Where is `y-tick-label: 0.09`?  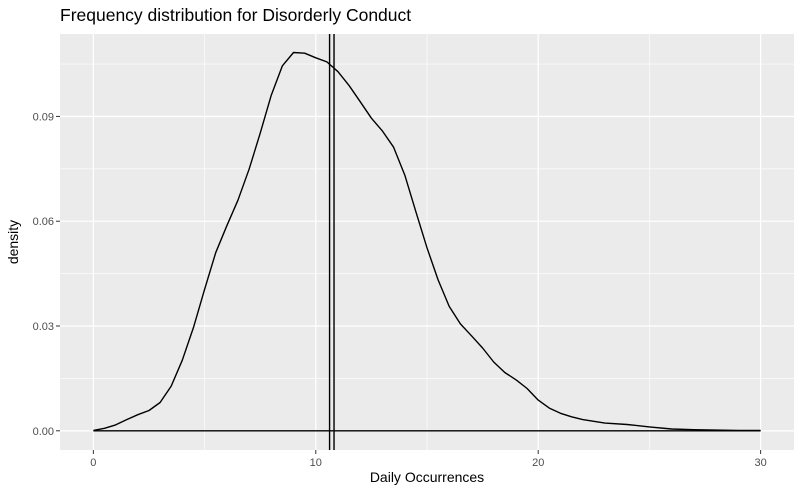
y-tick-label: 0.09 is located at coordinates (43, 117).